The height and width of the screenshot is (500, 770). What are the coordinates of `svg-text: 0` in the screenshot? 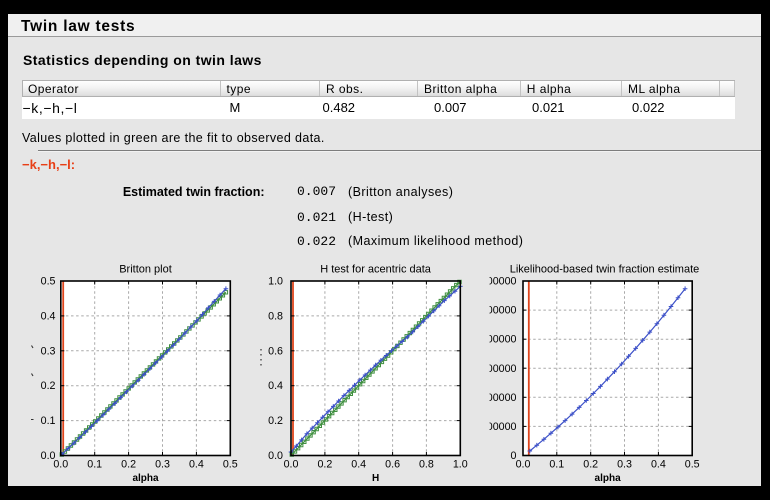 It's located at (514, 456).